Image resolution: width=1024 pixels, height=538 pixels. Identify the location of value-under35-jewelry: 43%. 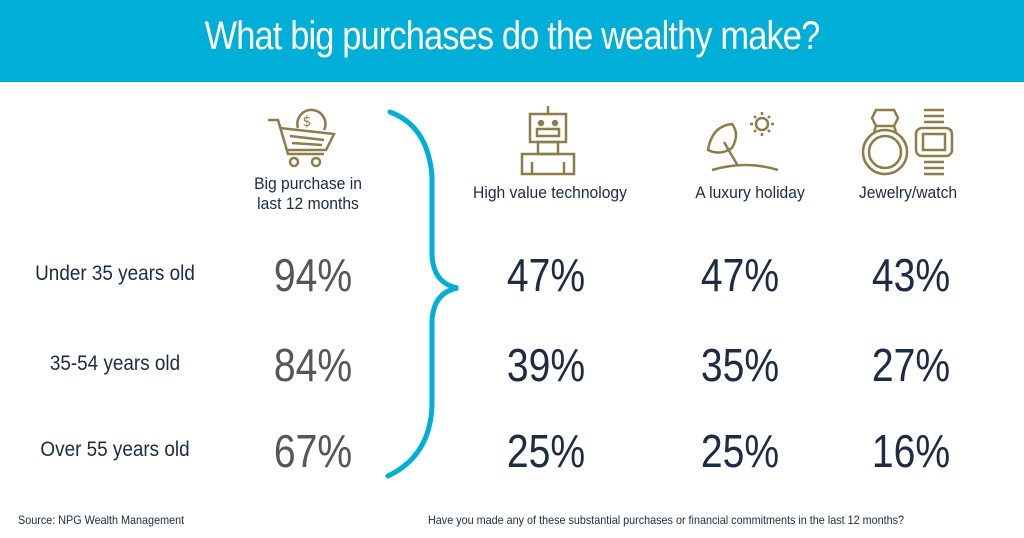
(911, 275).